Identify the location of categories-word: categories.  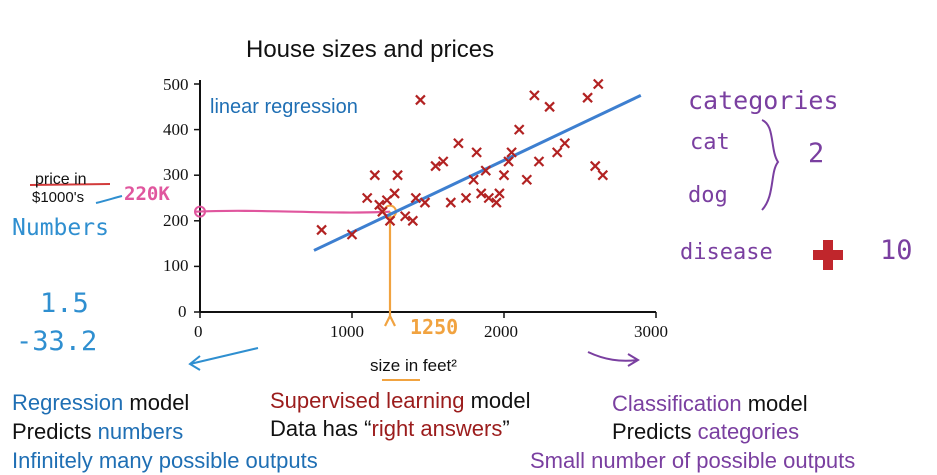
(748, 431).